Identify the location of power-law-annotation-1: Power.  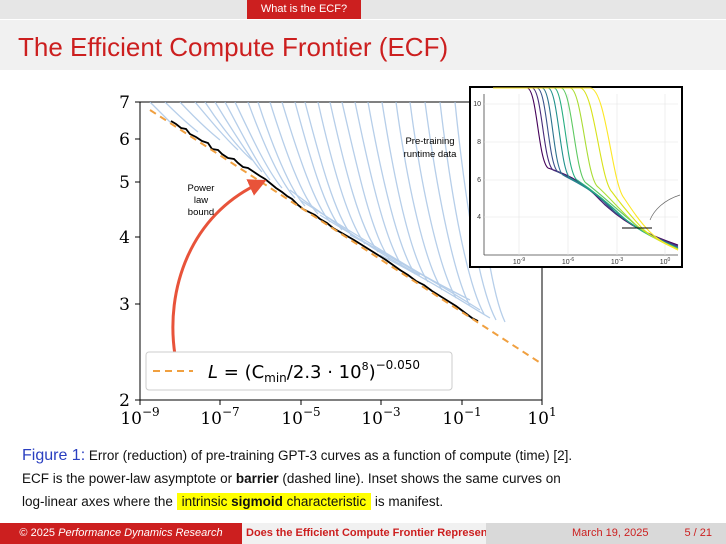
(201, 188).